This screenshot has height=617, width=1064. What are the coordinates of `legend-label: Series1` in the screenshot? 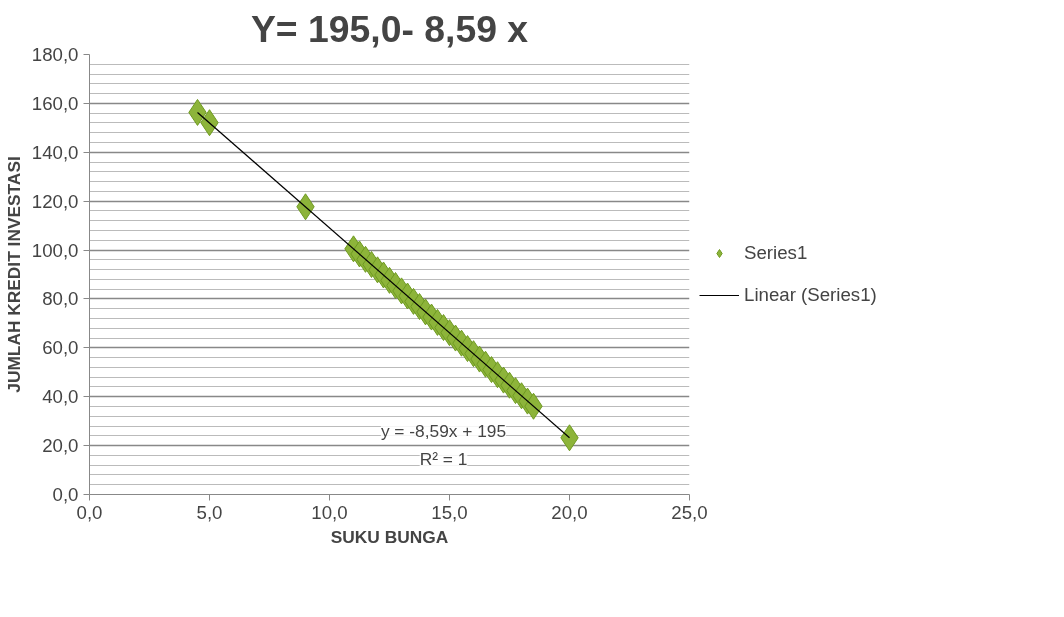 It's located at (776, 253).